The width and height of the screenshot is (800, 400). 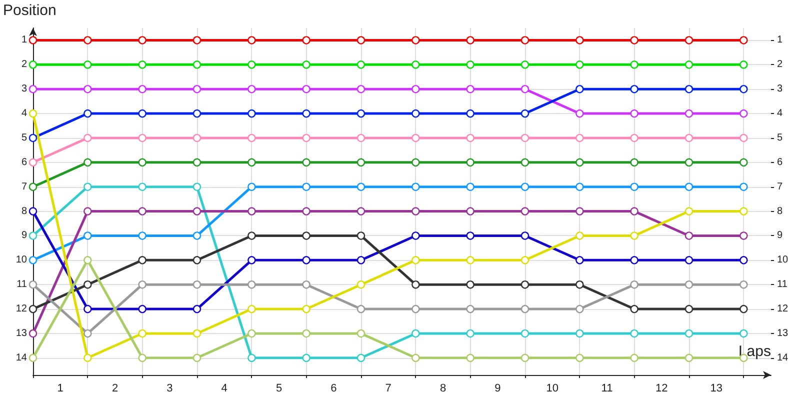 I want to click on x-tick-label: 1, so click(x=60, y=388).